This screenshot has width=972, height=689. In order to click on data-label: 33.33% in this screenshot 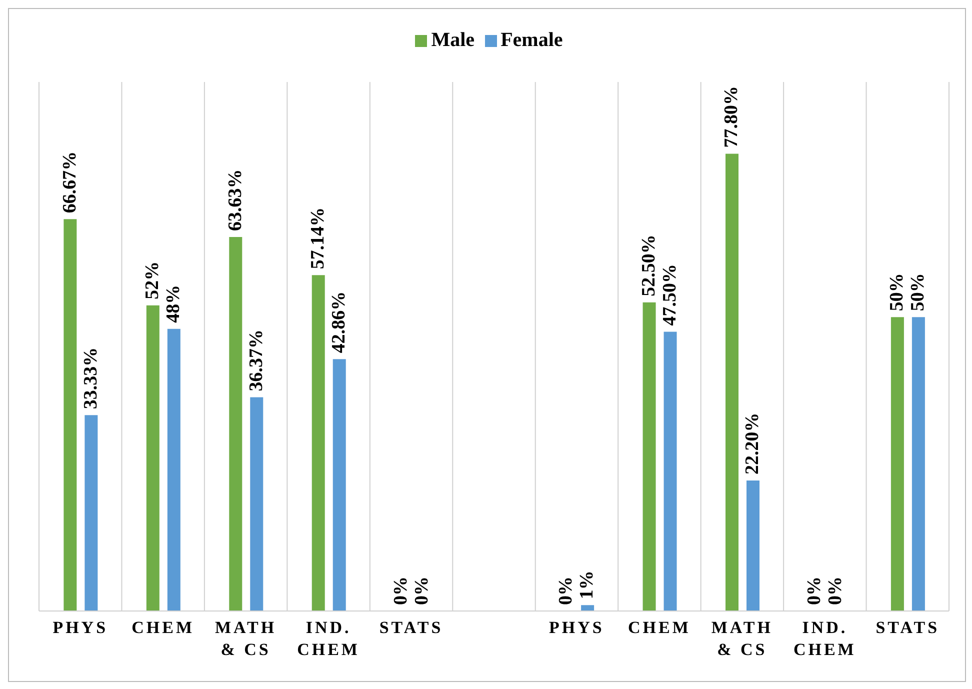, I will do `click(91, 378)`.